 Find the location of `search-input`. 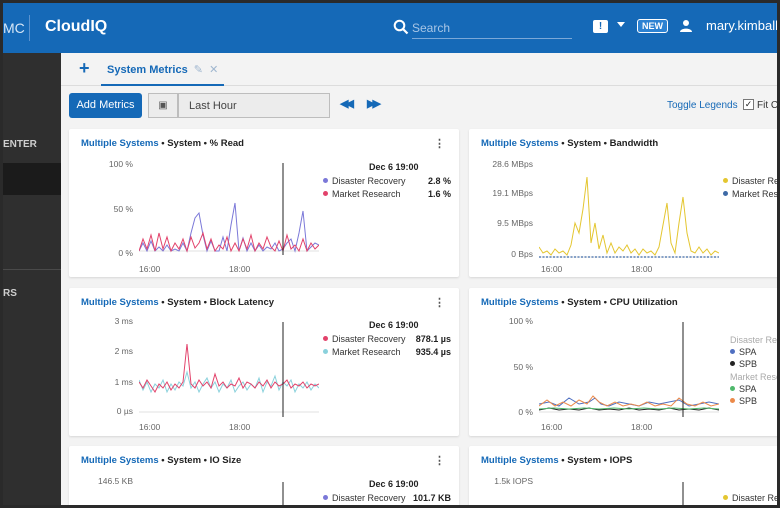

search-input is located at coordinates (492, 28).